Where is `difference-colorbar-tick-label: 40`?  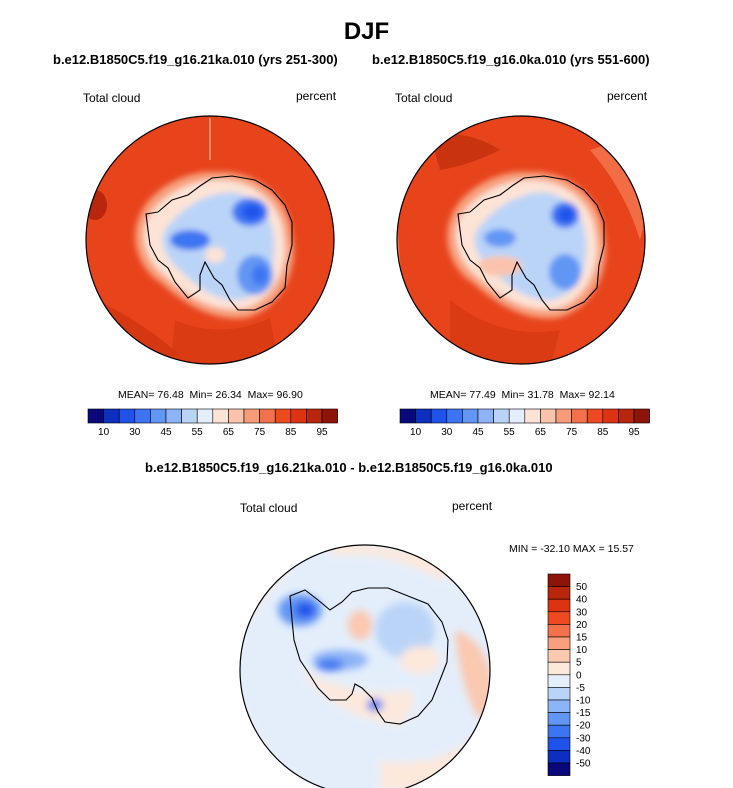 difference-colorbar-tick-label: 40 is located at coordinates (582, 600).